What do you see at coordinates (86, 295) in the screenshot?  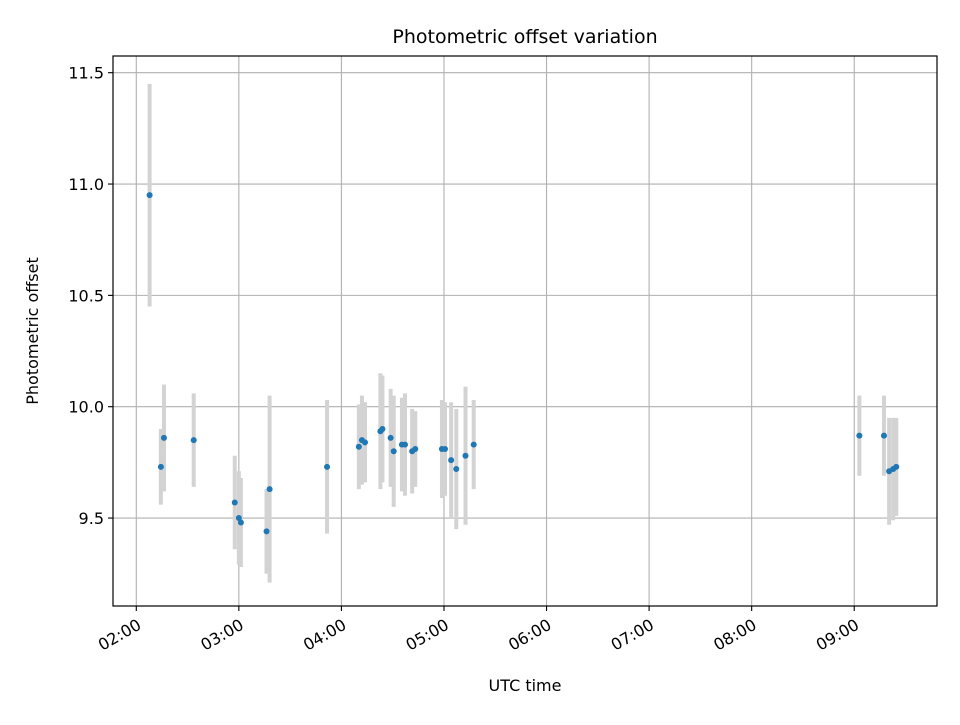 I see `y-tick-label-2: 10.5` at bounding box center [86, 295].